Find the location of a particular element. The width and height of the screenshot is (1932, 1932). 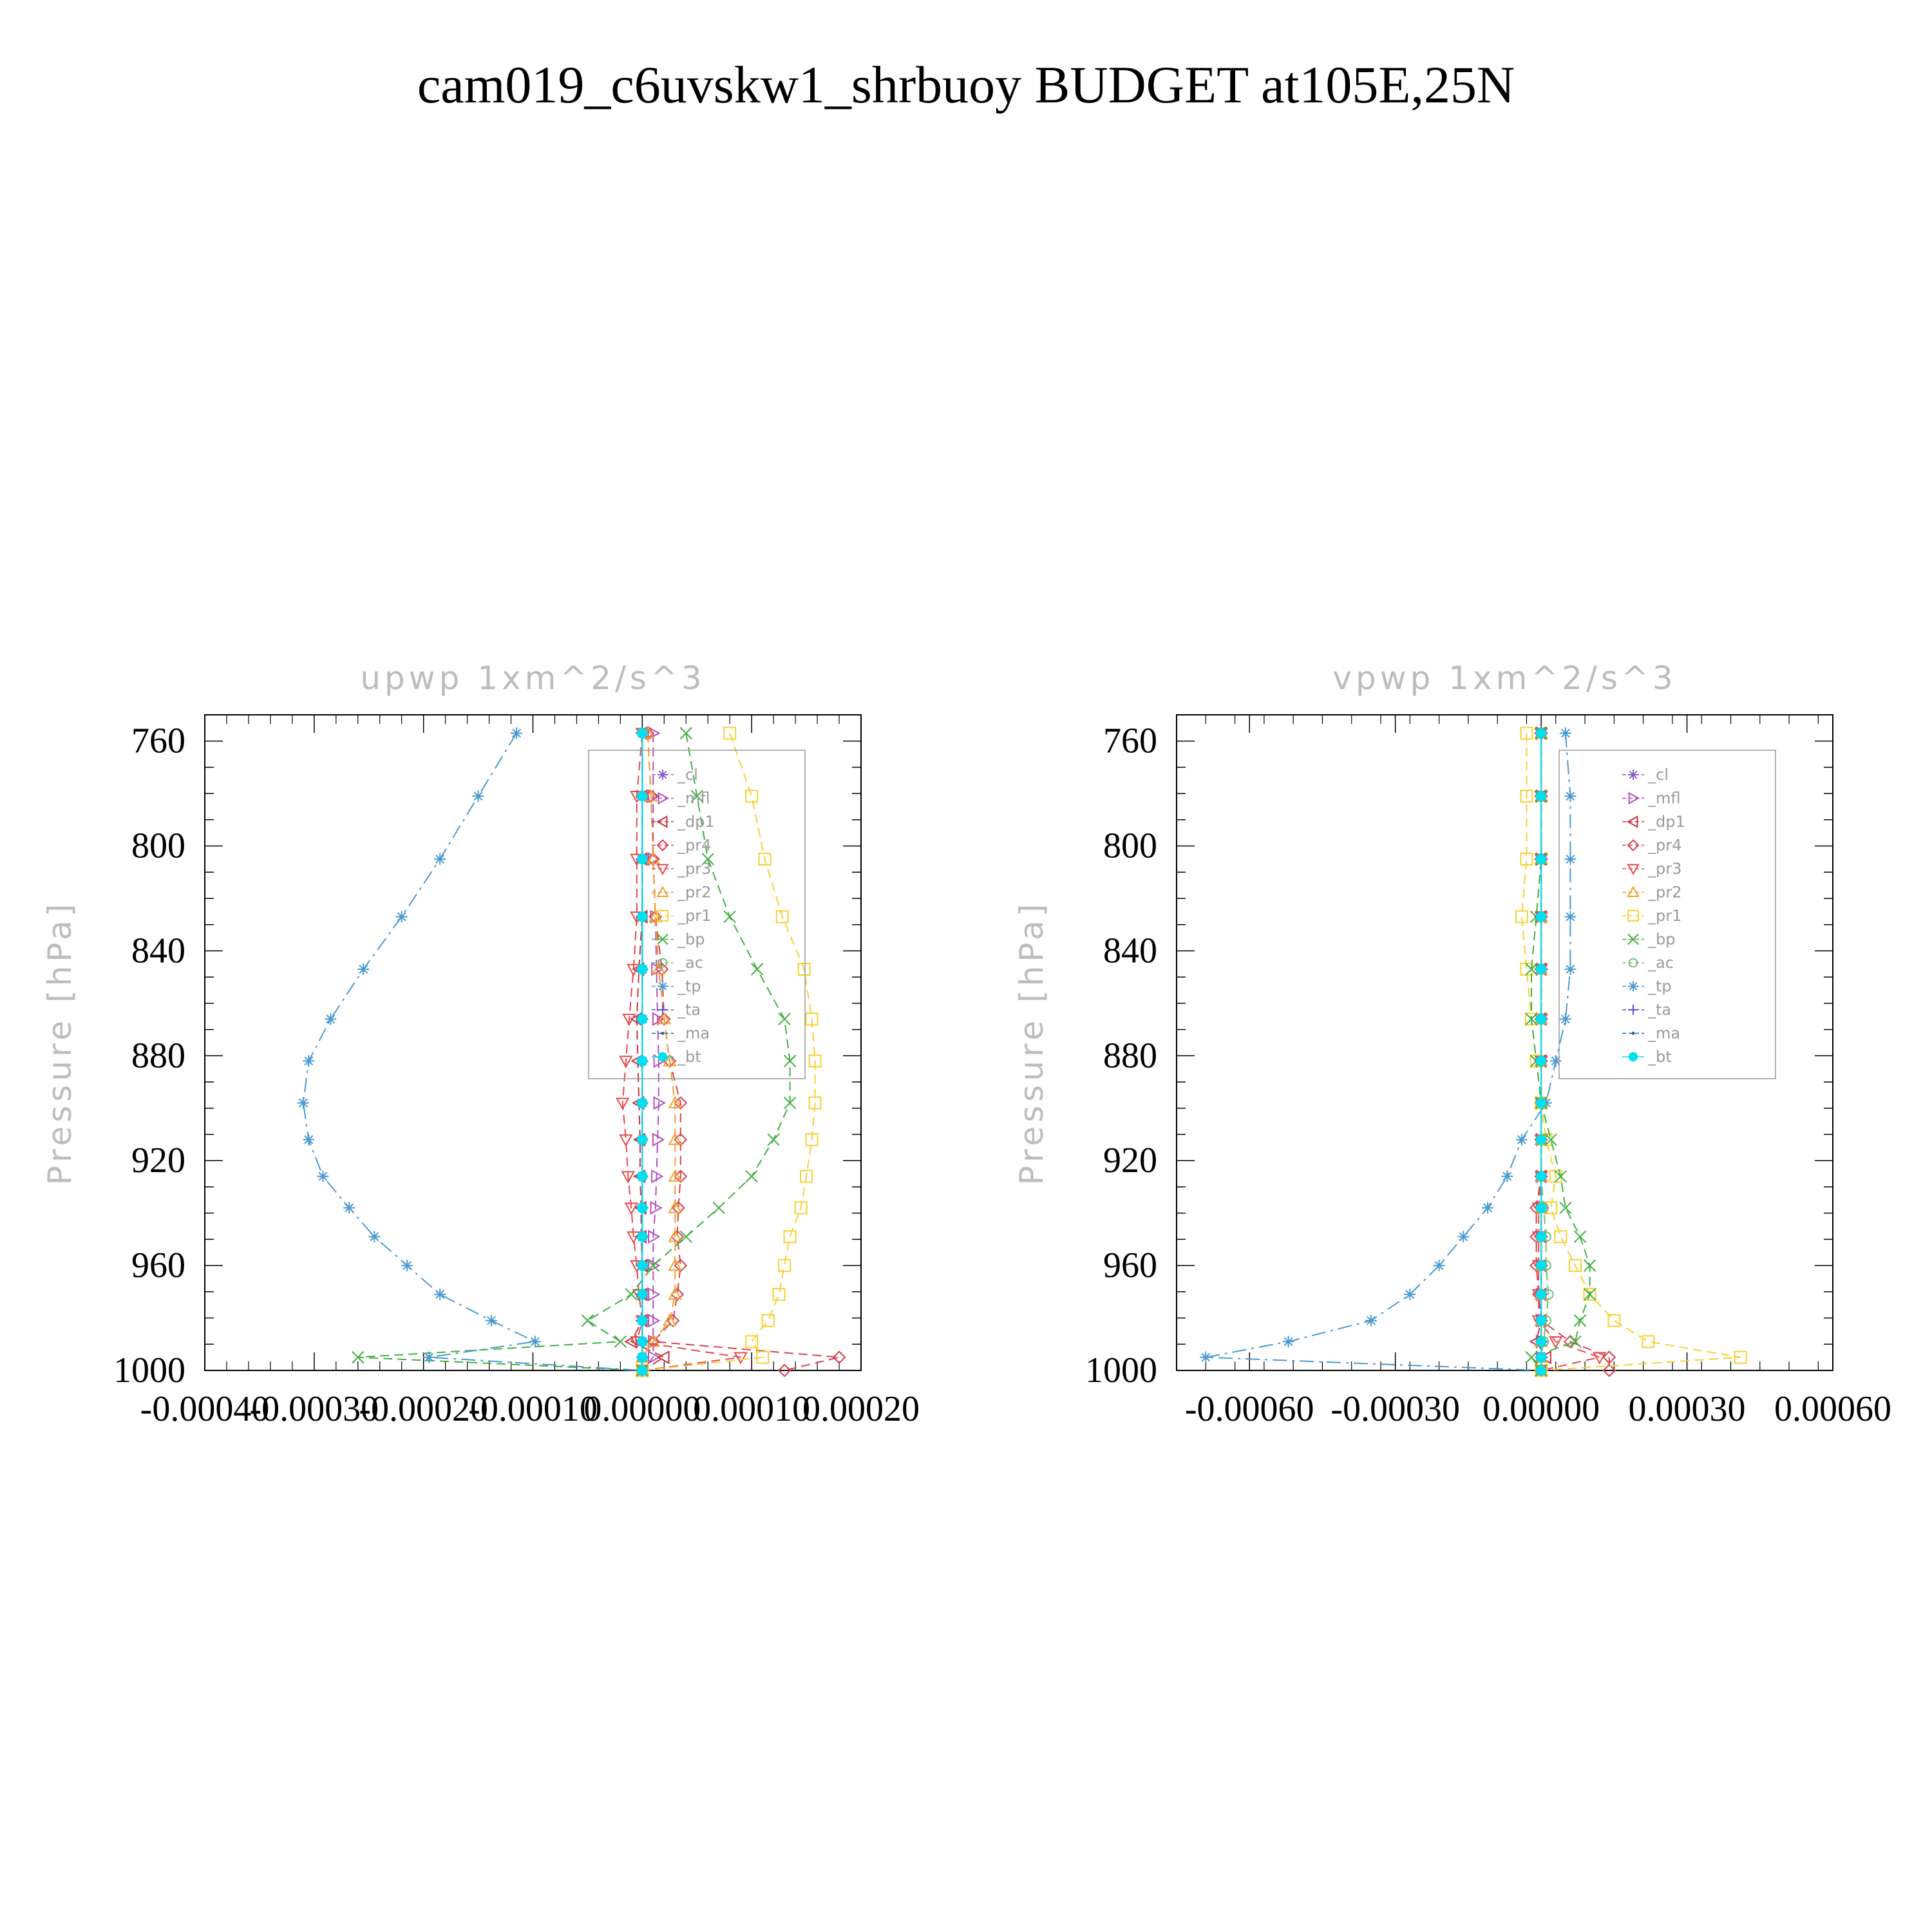

legend-label: _bt is located at coordinates (689, 1057).